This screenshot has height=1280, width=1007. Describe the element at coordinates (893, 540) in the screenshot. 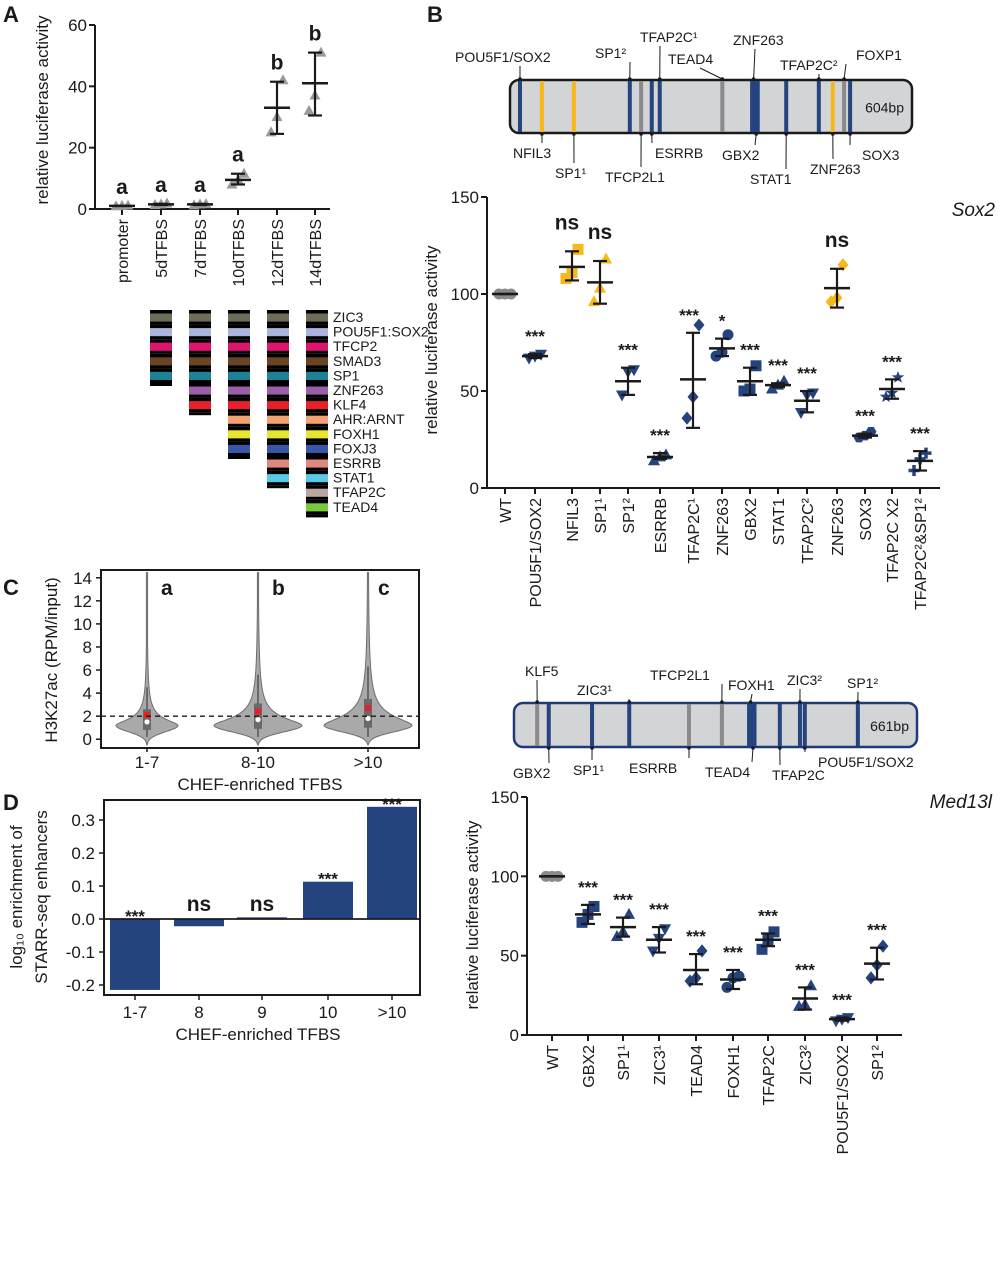

I see `x-tick-label: TFAP2C X2` at that location.